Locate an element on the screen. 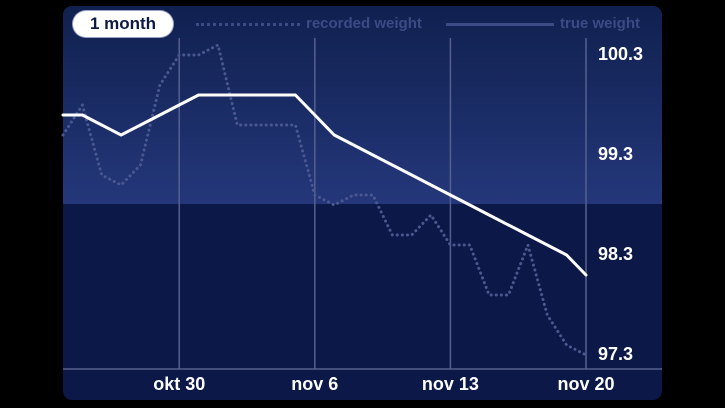 The image size is (725, 408). recorded-weight-legend-swatch is located at coordinates (248, 24).